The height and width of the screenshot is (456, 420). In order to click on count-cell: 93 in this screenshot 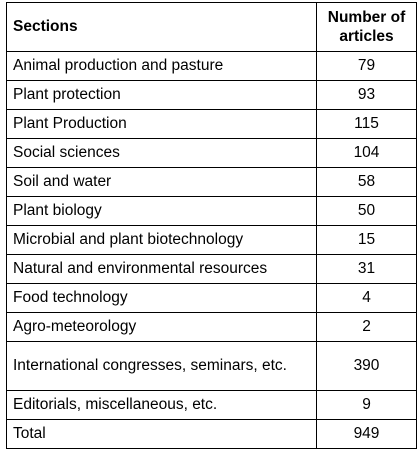, I will do `click(366, 95)`.